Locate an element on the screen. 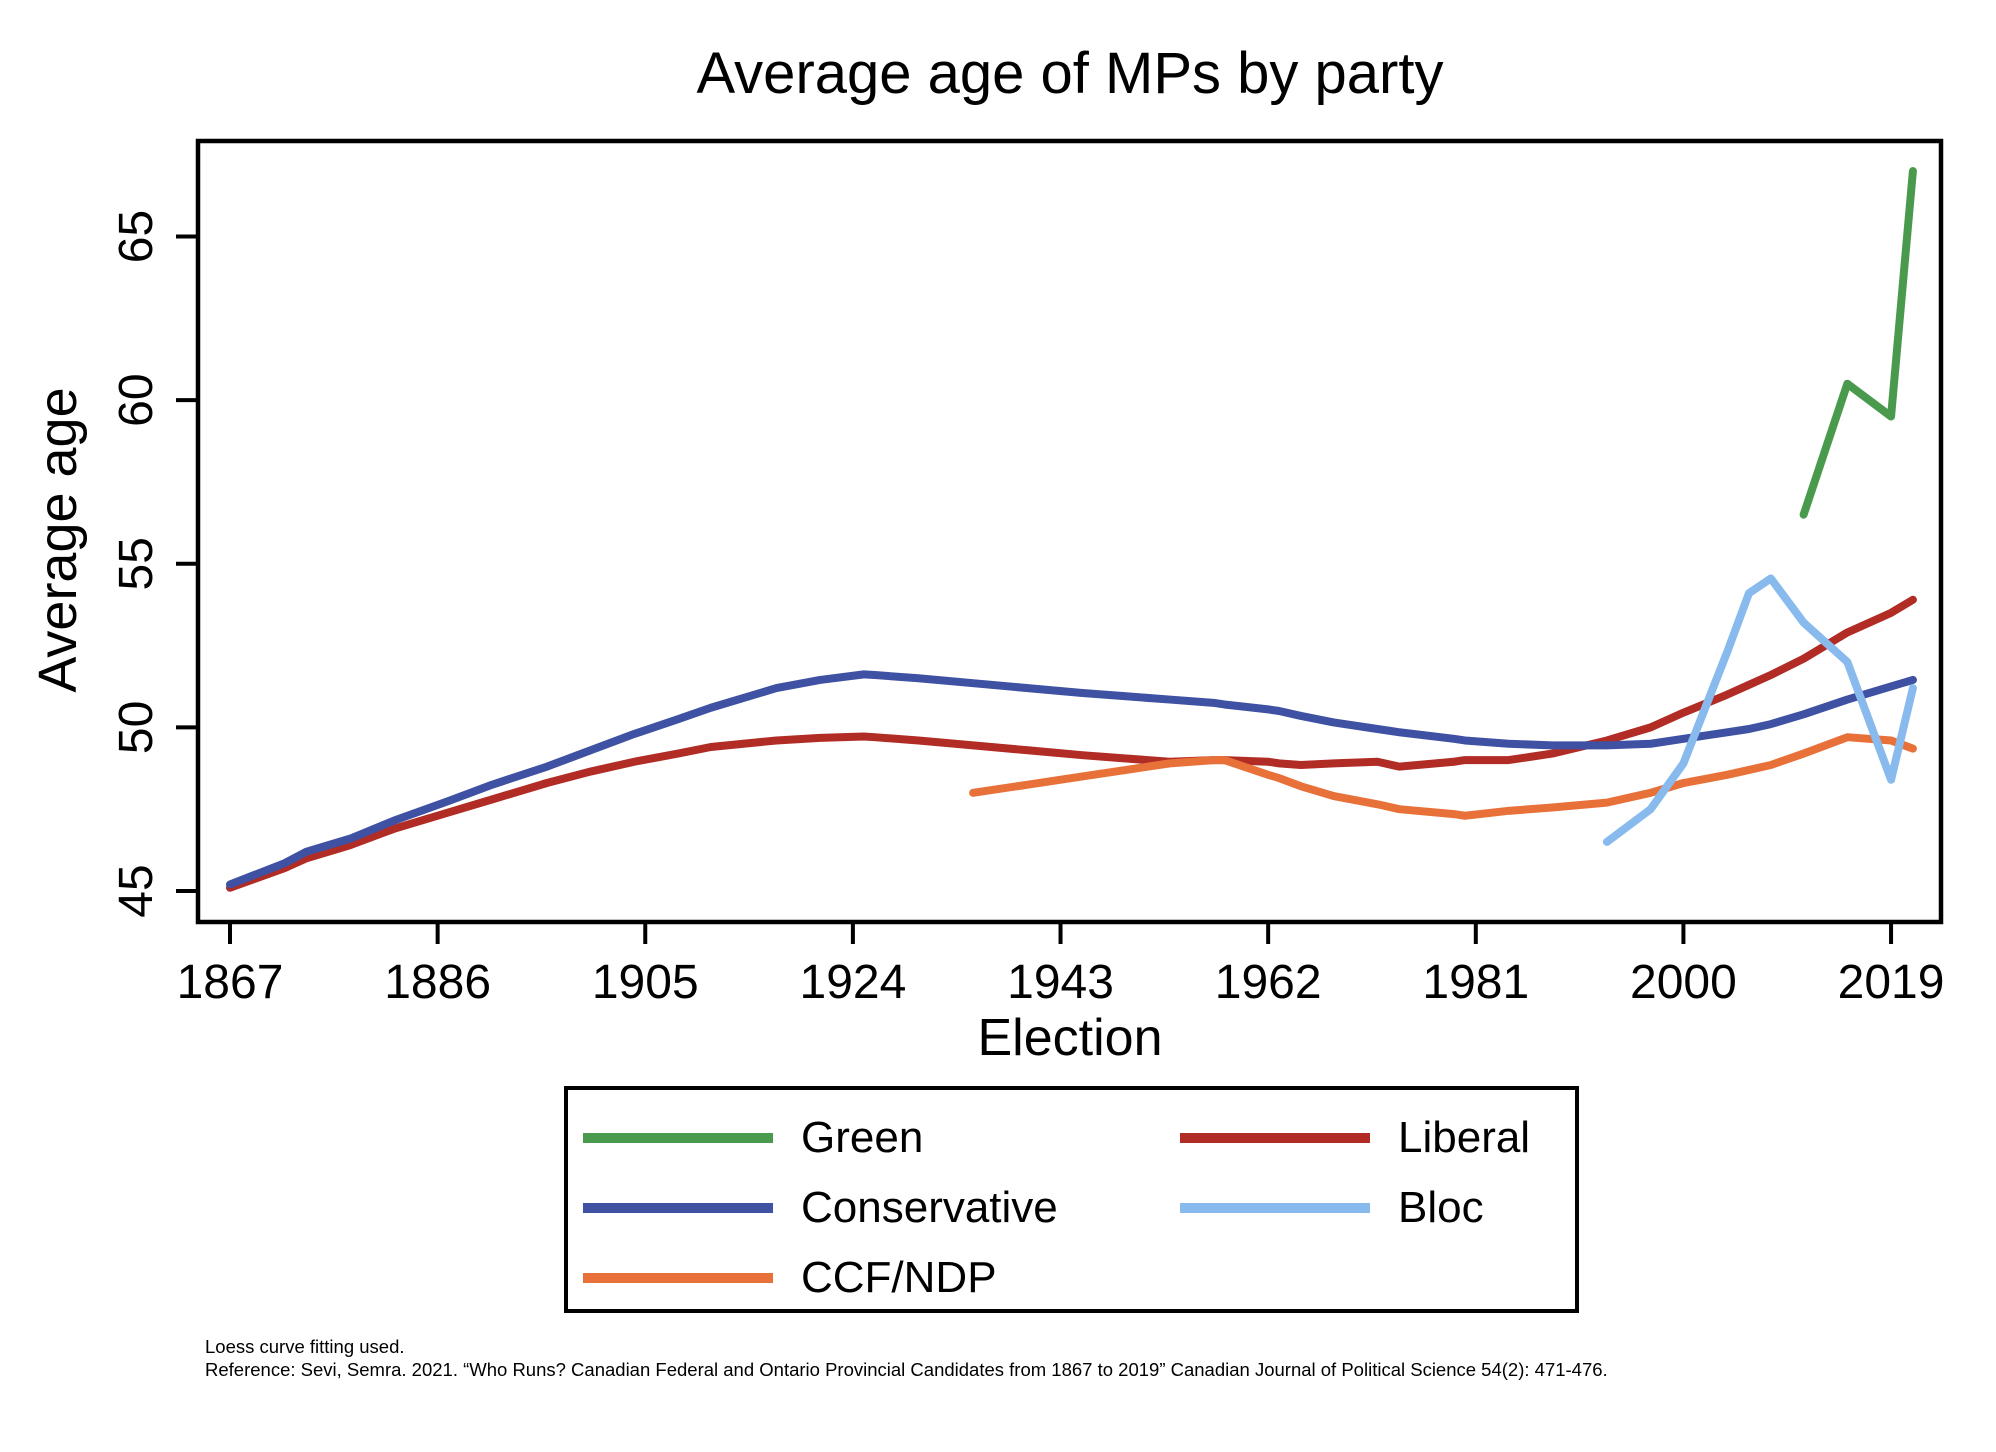 This screenshot has height=1452, width=1996. legend-label-green: Green is located at coordinates (862, 1137).